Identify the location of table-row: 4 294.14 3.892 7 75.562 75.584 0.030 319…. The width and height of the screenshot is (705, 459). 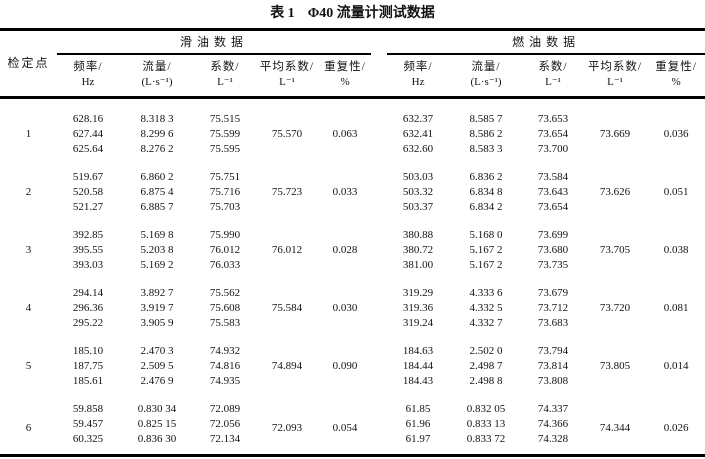
(352, 300).